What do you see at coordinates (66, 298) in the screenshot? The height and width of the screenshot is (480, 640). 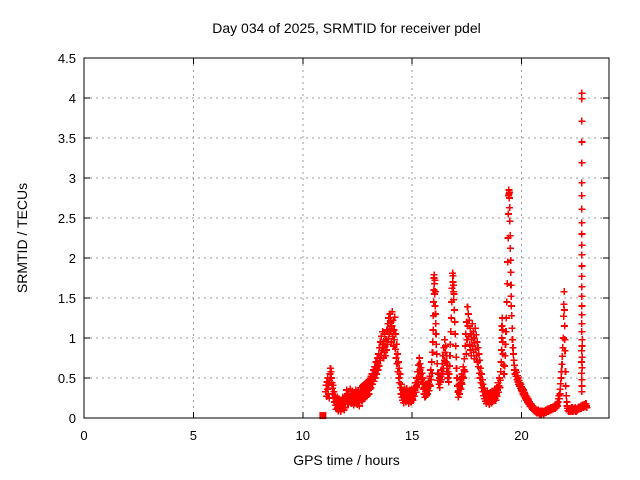 I see `y-tick-label: 1.5` at bounding box center [66, 298].